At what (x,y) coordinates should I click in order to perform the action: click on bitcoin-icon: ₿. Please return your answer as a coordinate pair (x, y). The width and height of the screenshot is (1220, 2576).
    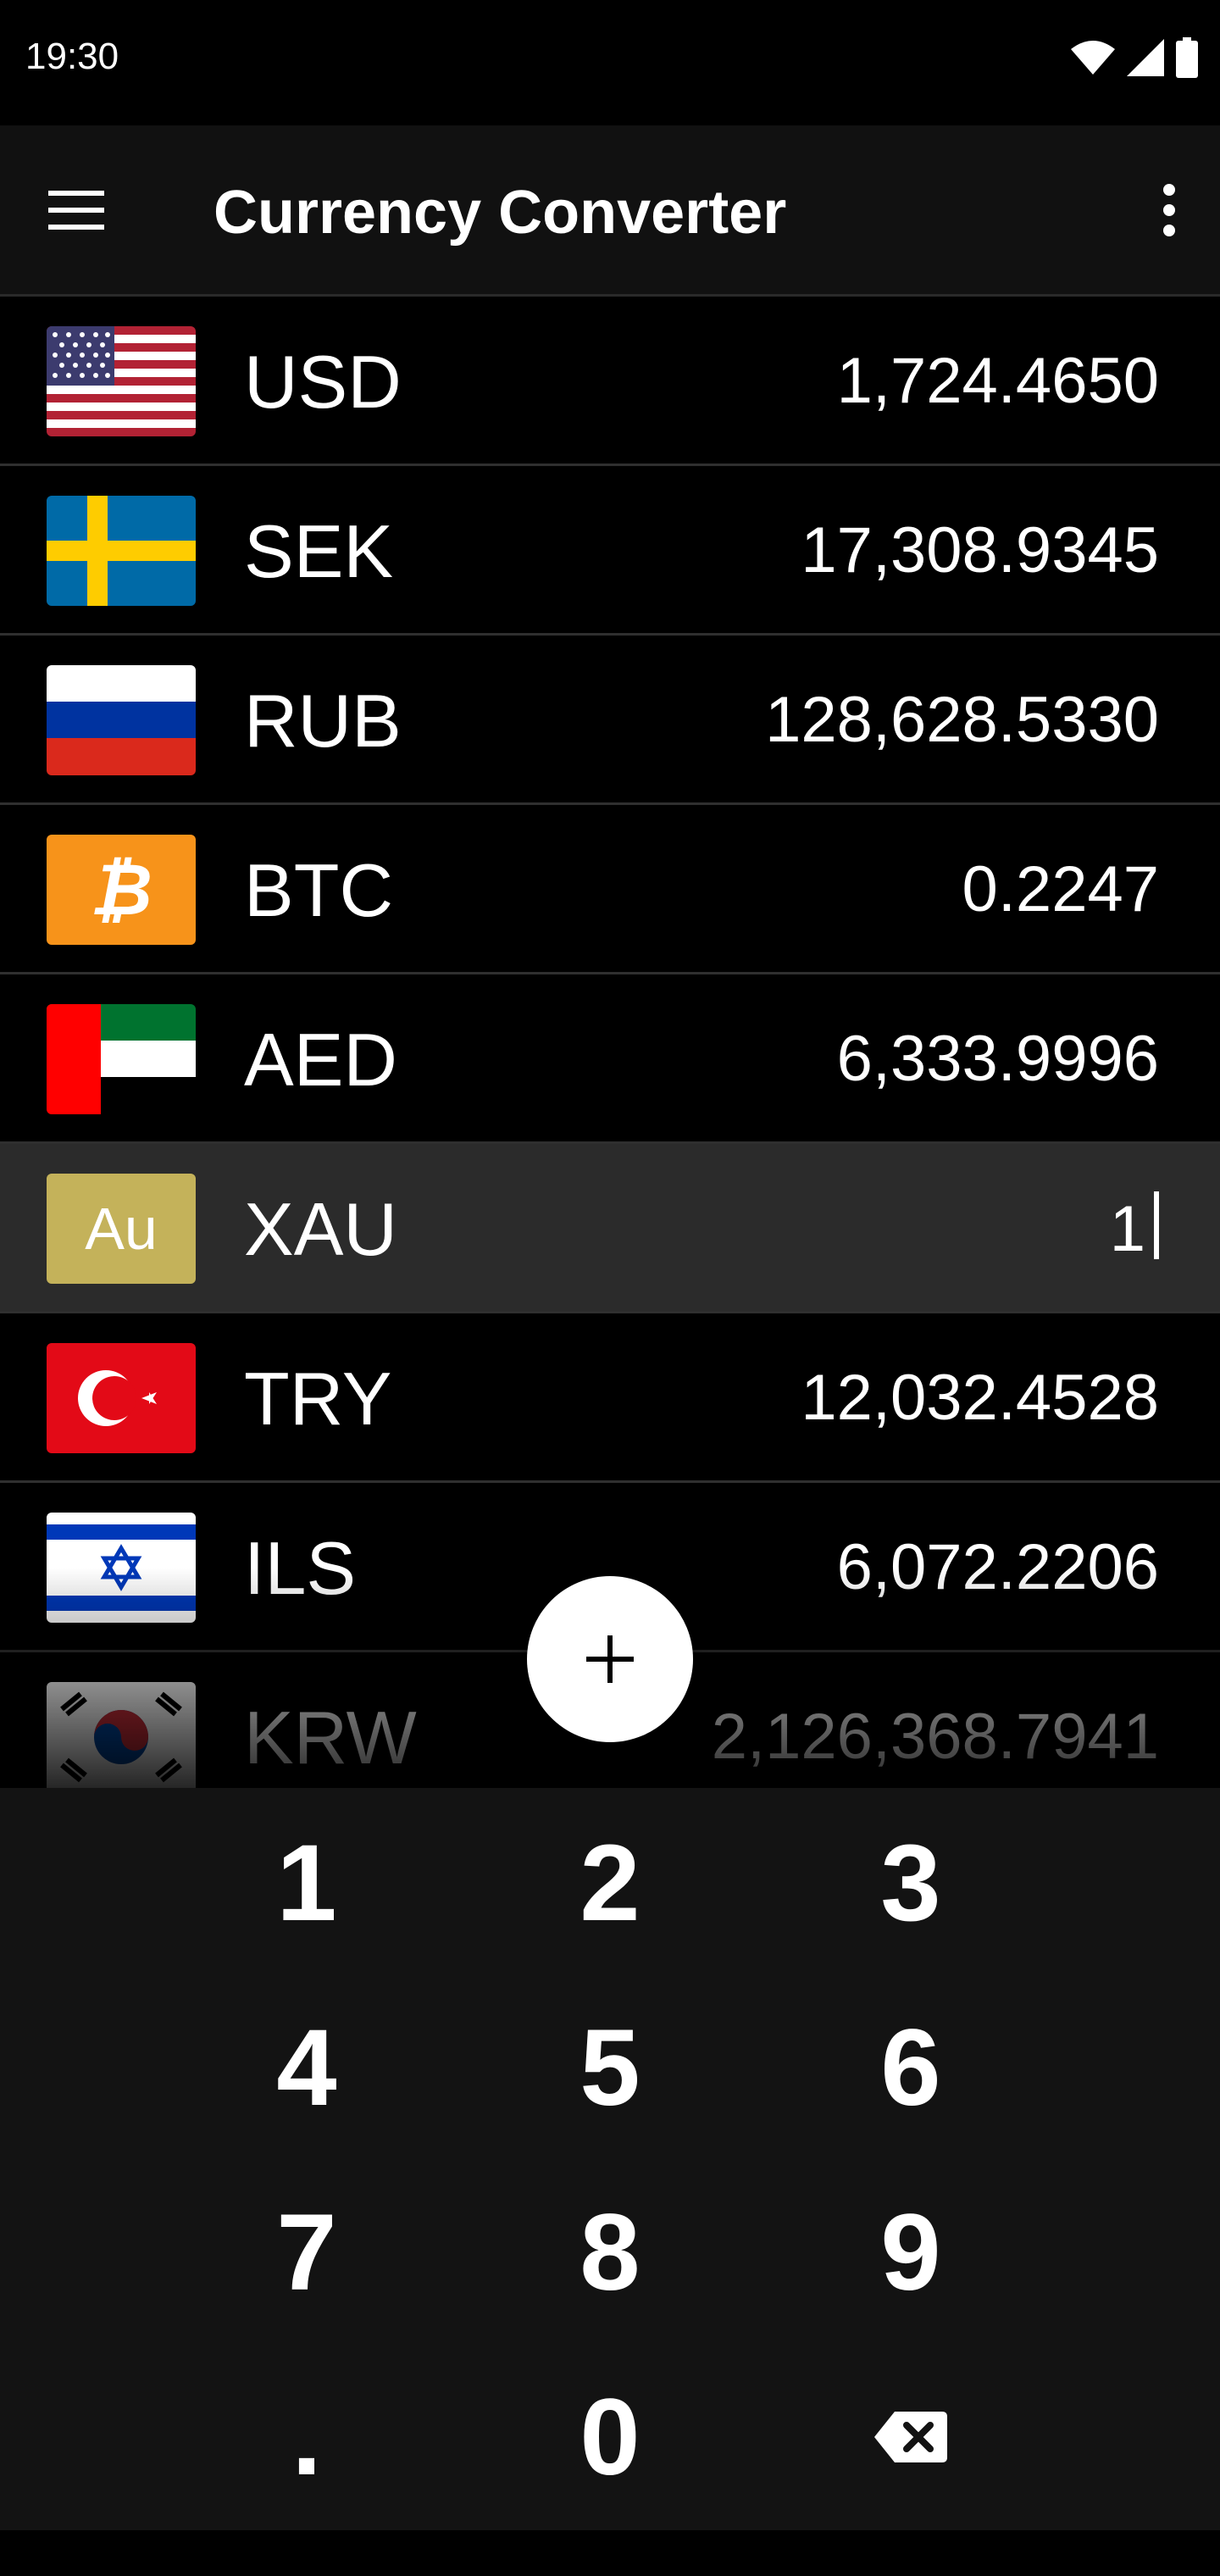
    Looking at the image, I should click on (121, 890).